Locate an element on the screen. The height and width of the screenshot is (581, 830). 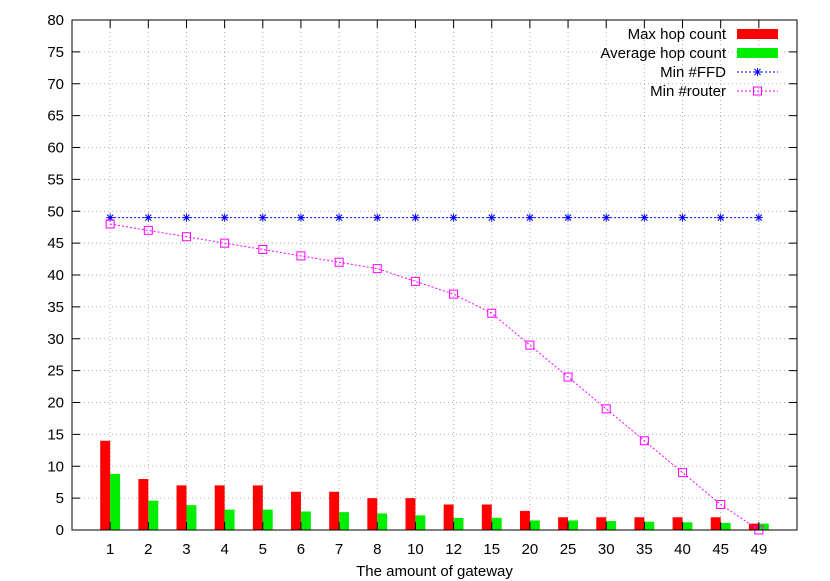
legend-square-marker is located at coordinates (757, 91).